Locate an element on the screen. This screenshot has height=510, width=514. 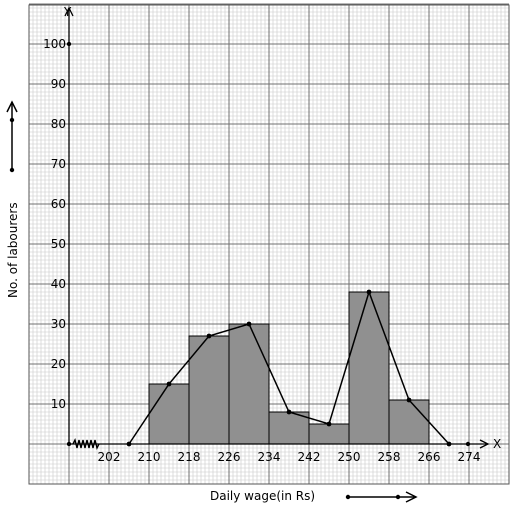
x-tick-label: 242 is located at coordinates (309, 457).